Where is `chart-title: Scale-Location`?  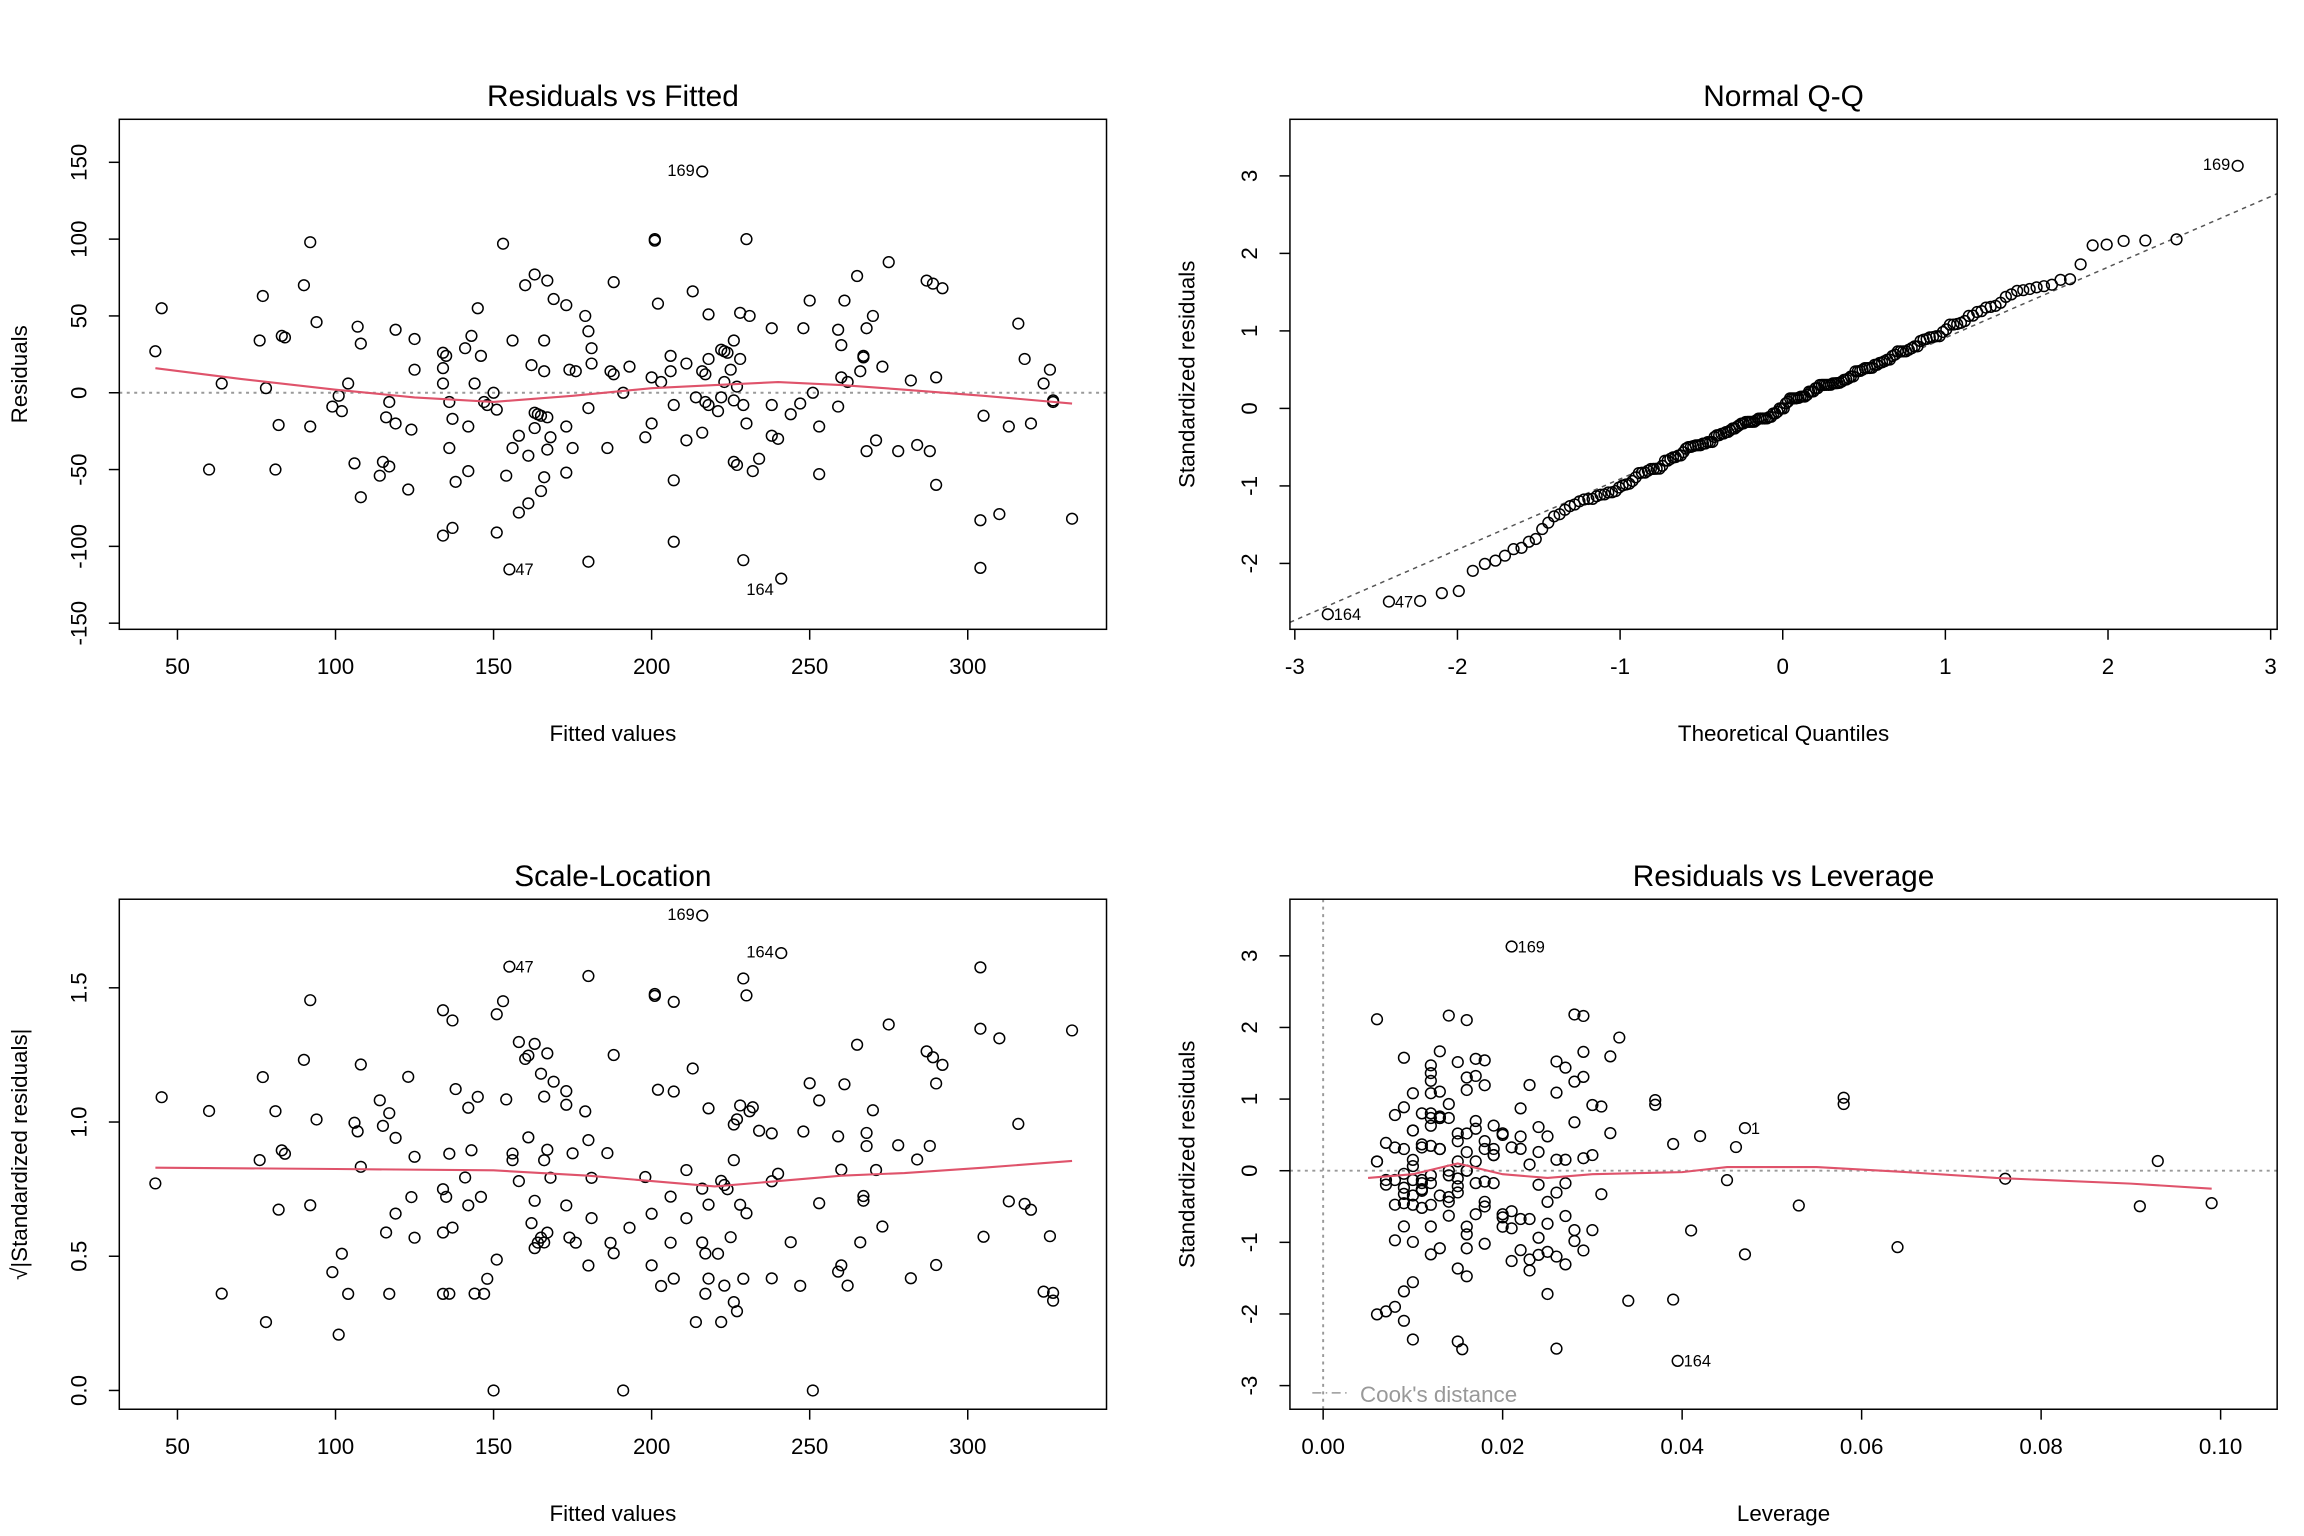 chart-title: Scale-Location is located at coordinates (612, 876).